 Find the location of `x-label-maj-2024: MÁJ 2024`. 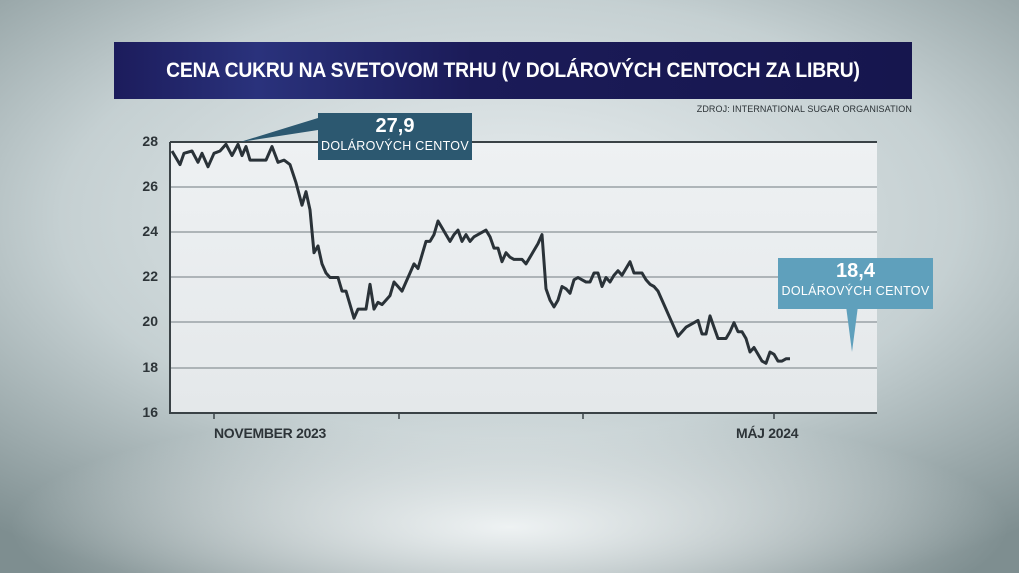

x-label-maj-2024: MÁJ 2024 is located at coordinates (767, 433).